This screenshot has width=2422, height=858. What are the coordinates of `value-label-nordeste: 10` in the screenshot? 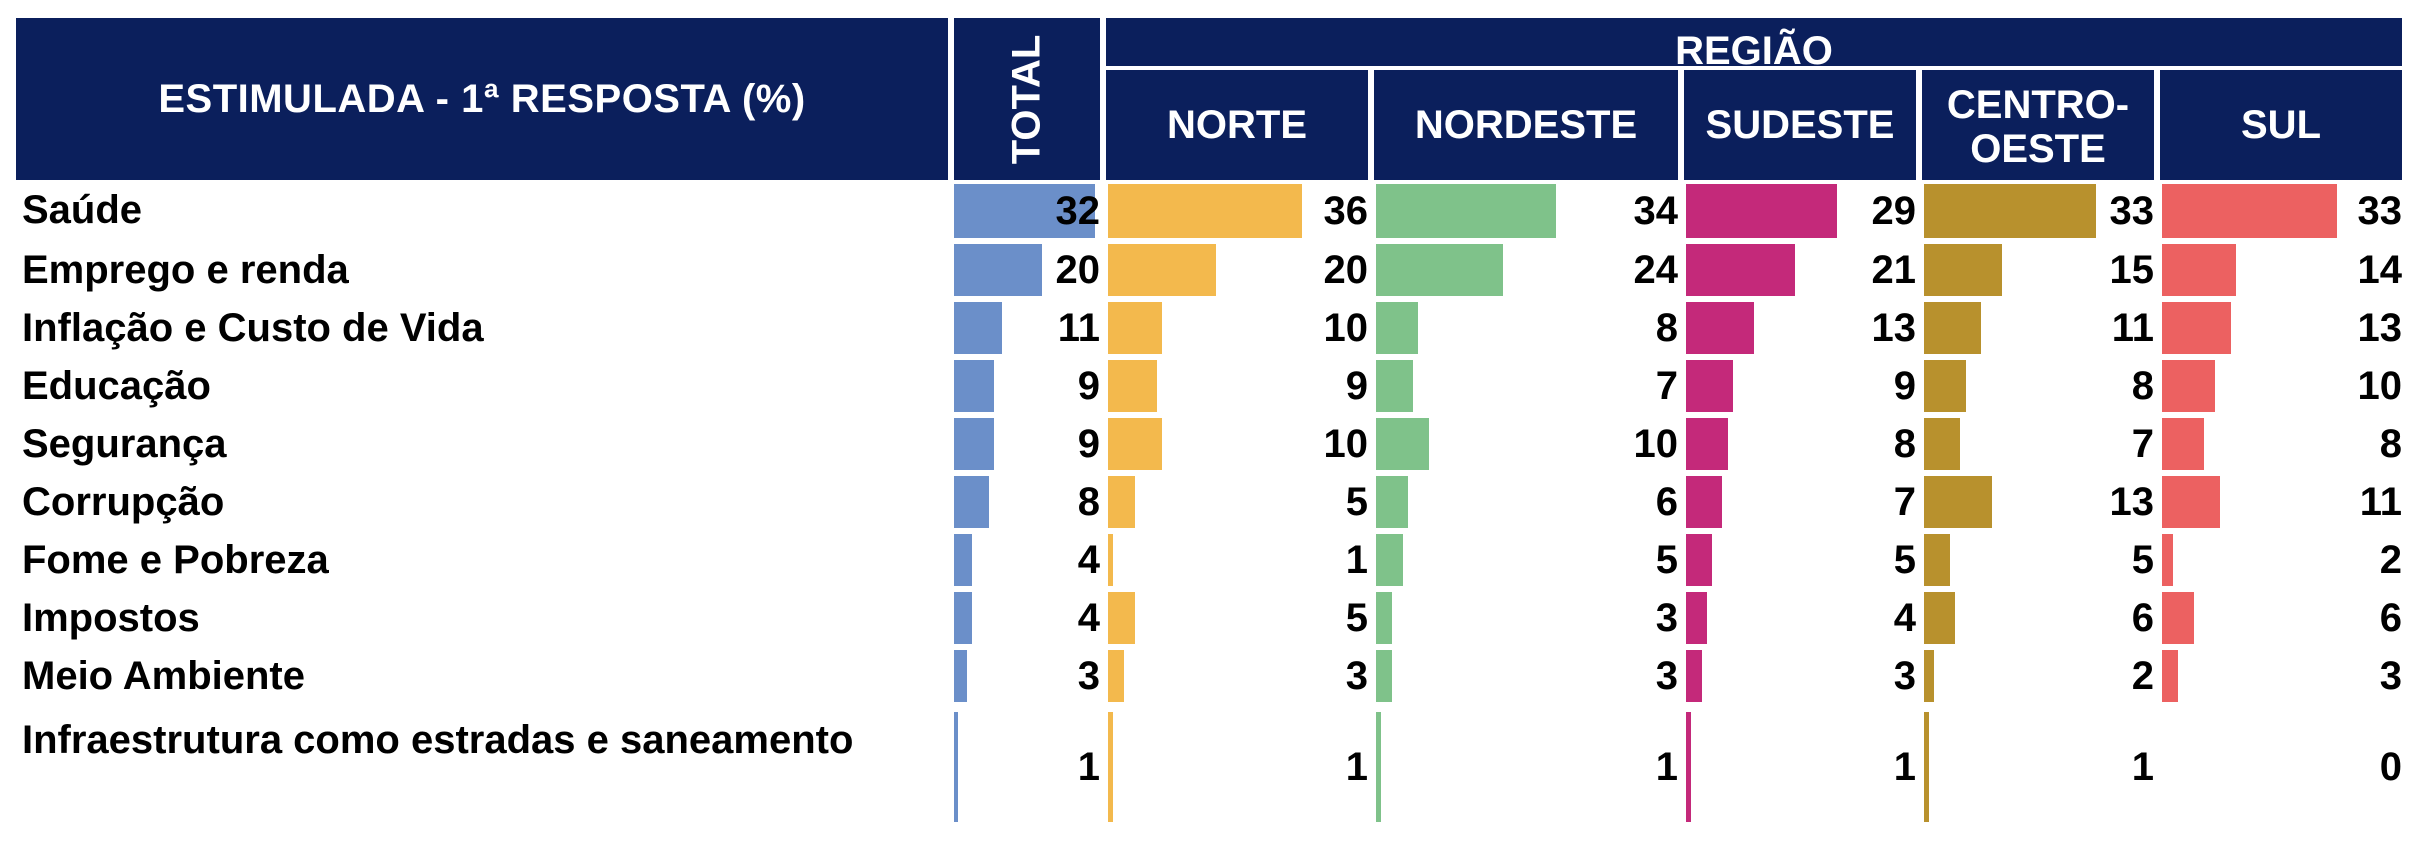 It's located at (1656, 444).